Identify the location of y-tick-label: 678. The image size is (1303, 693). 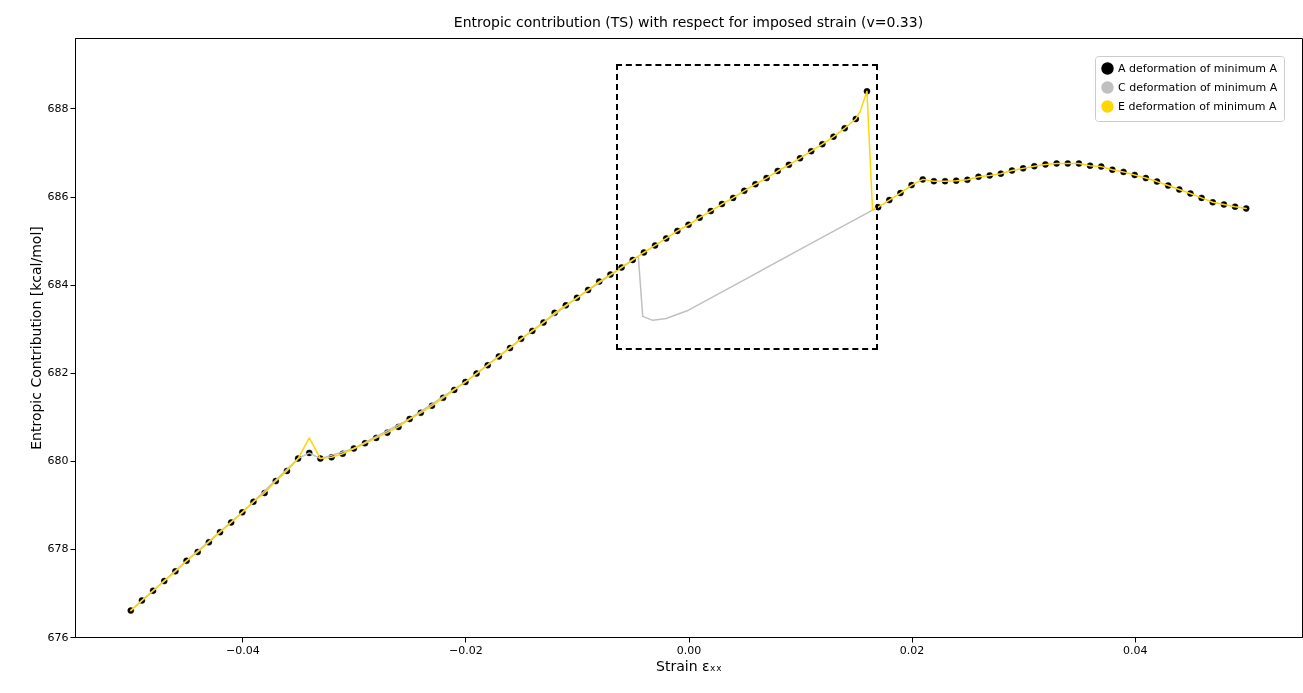
(58, 549).